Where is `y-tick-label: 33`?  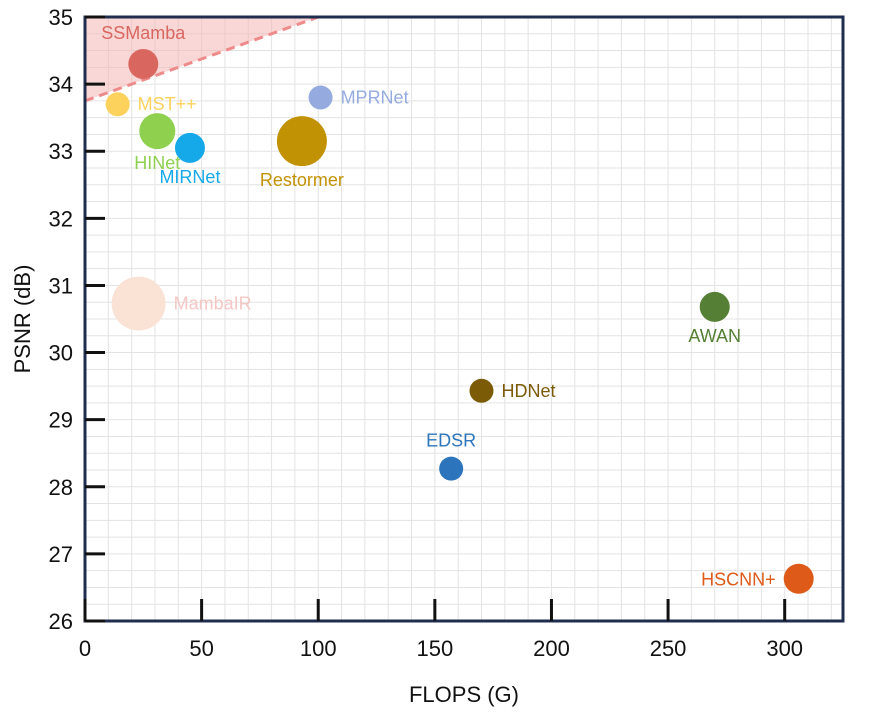 y-tick-label: 33 is located at coordinates (61, 151).